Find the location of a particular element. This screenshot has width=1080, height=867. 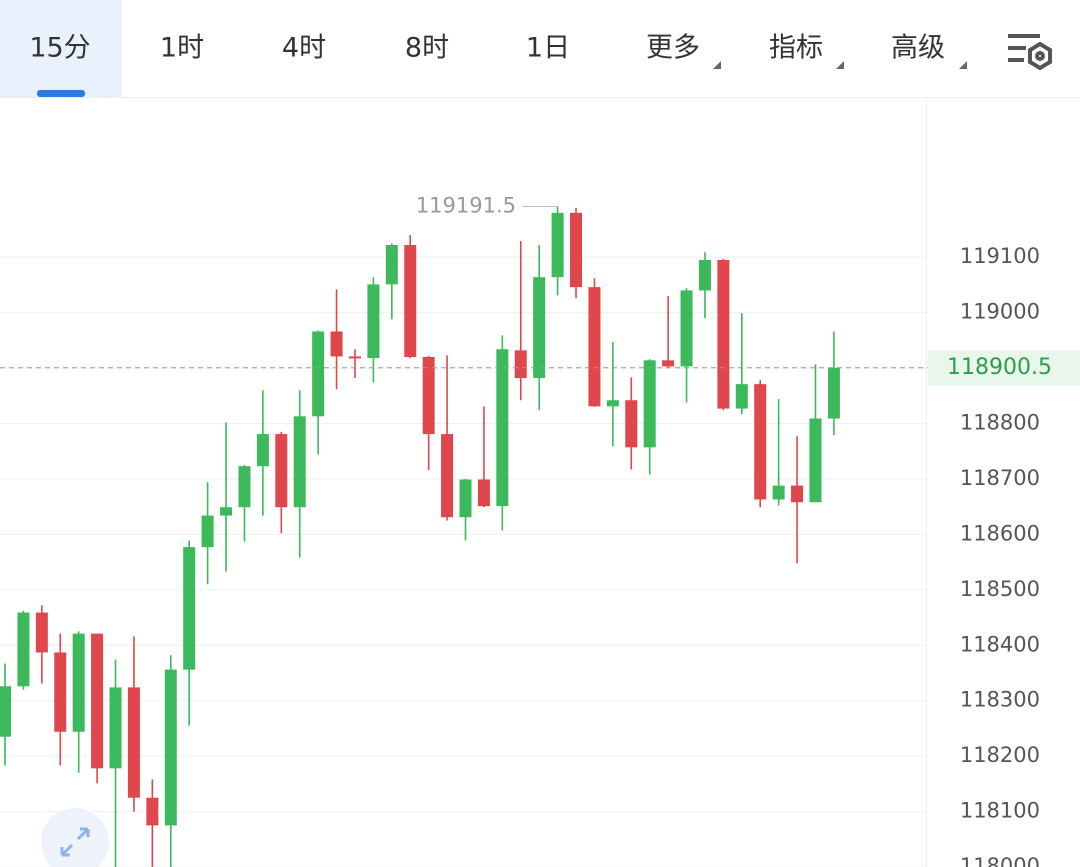

dropdown-arrows is located at coordinates (840, 65).